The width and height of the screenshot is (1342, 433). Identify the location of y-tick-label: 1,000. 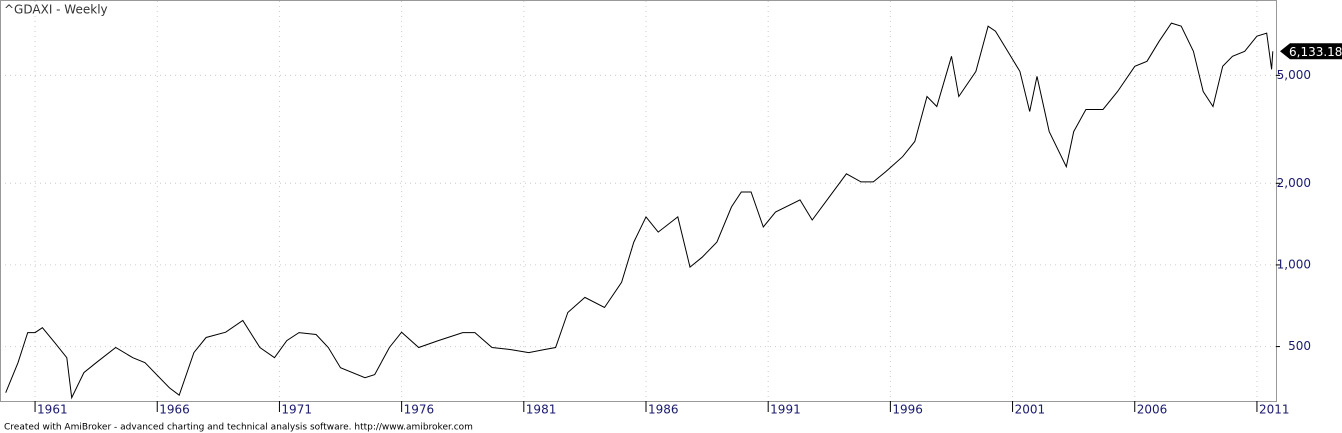
(1294, 264).